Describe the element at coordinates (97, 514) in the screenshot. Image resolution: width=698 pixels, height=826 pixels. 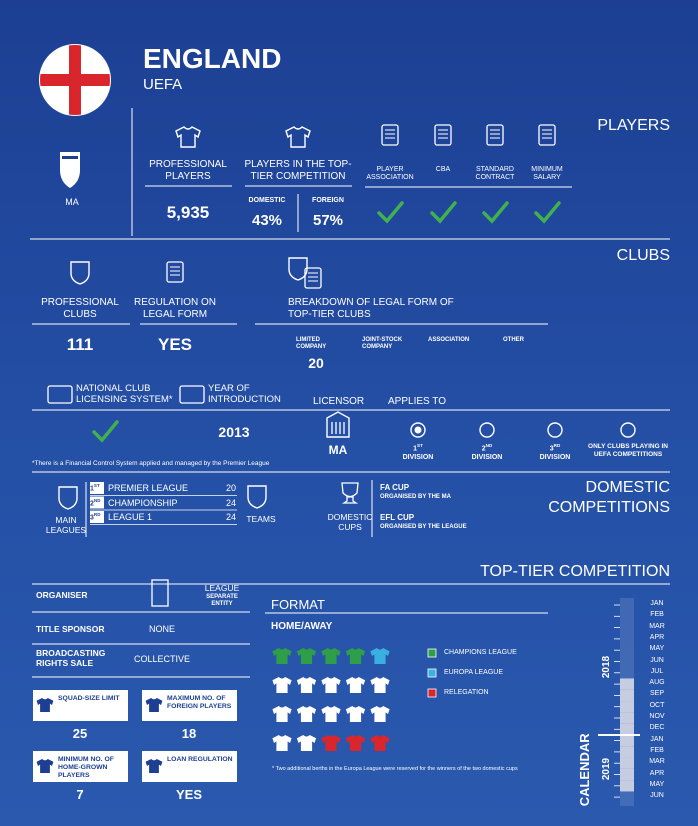
I see `suffix: RD` at that location.